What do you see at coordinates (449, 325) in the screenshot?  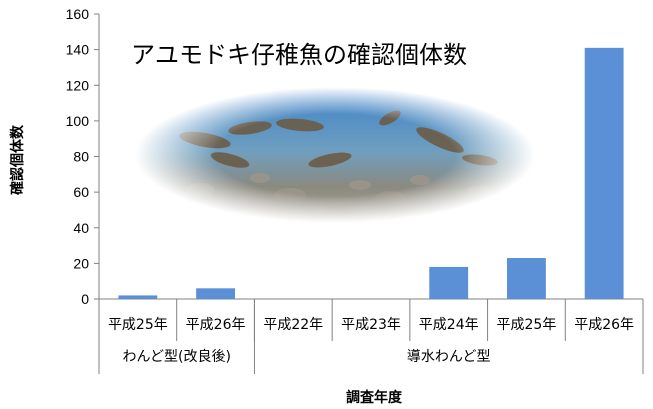 I see `x-category-label: 平成24年` at bounding box center [449, 325].